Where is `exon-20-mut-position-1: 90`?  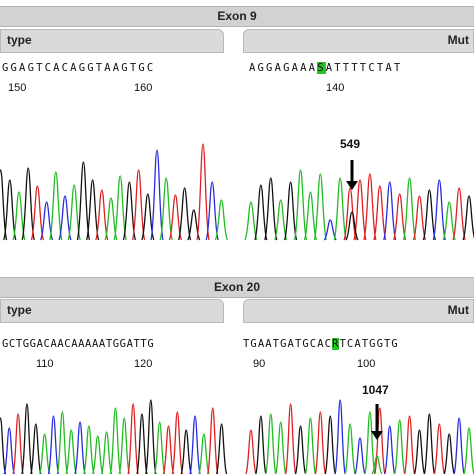 exon-20-mut-position-1: 90 is located at coordinates (259, 364).